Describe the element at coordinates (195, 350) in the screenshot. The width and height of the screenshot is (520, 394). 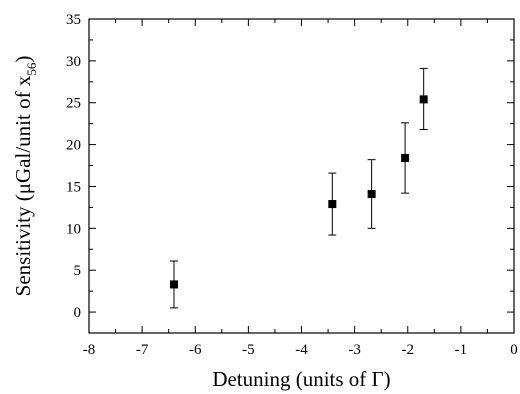
I see `x-tick-label: -6` at that location.